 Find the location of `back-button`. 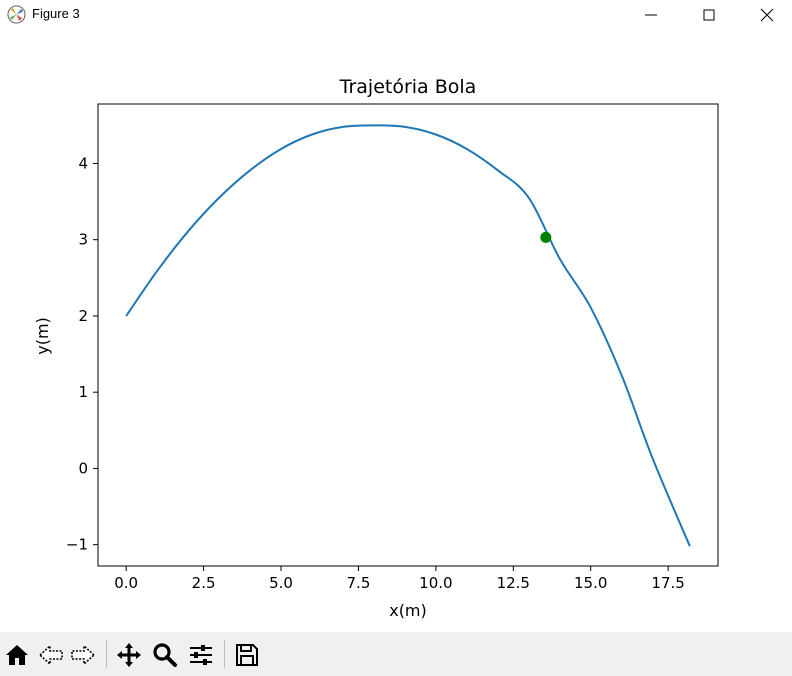

back-button is located at coordinates (51, 655).